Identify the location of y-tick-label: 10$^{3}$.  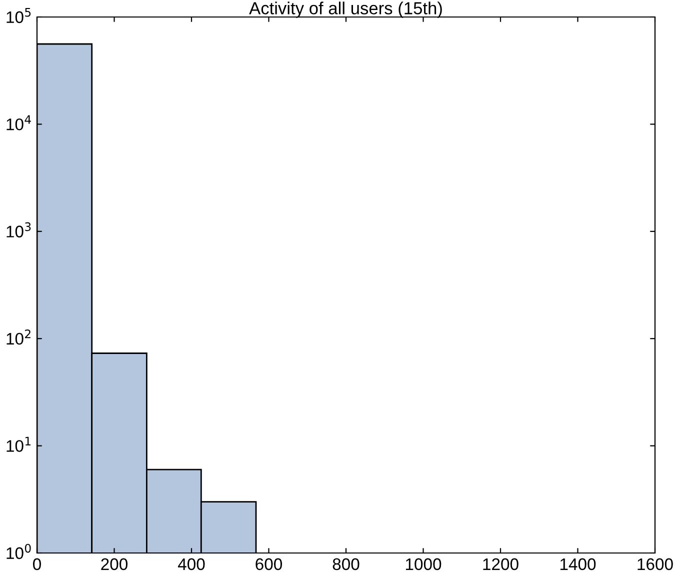
(18, 230).